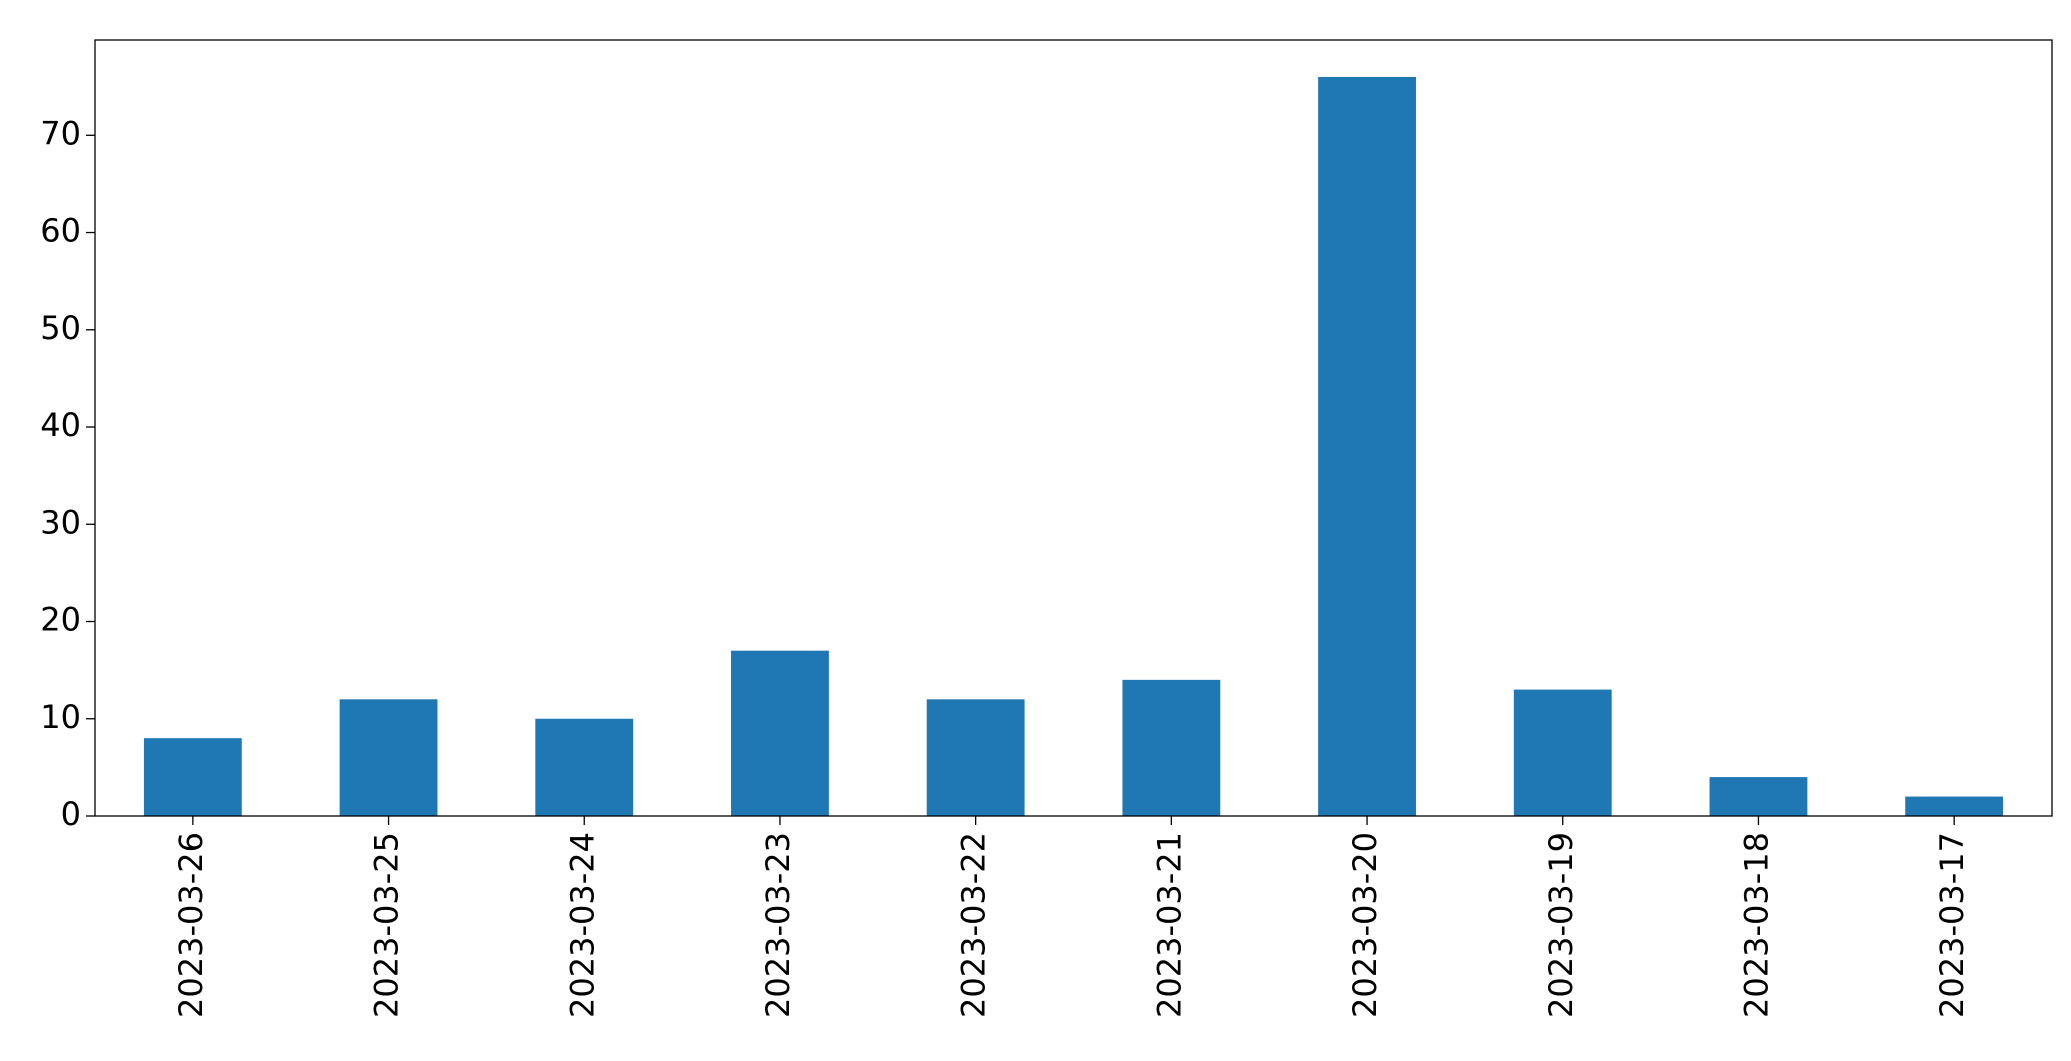 Image resolution: width=2071 pixels, height=1061 pixels. Describe the element at coordinates (60, 522) in the screenshot. I see `y-tick-label: 30` at that location.